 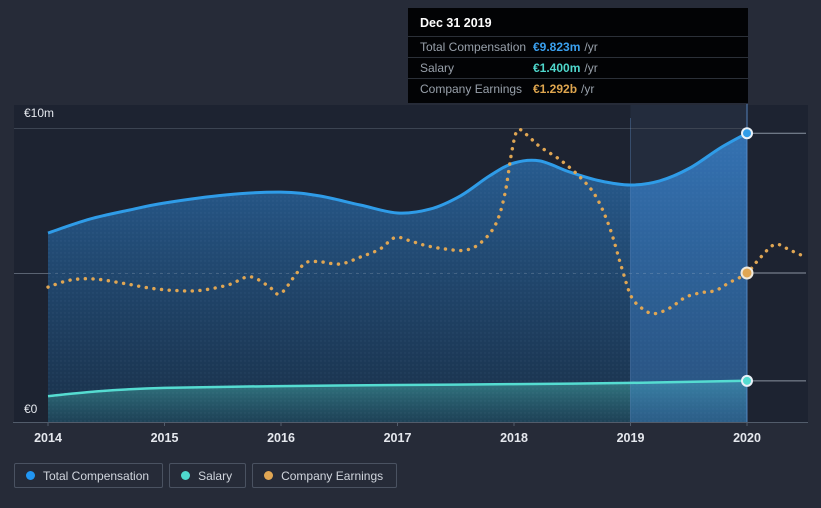 What do you see at coordinates (164, 438) in the screenshot?
I see `x-tick-label-2015: 2015` at bounding box center [164, 438].